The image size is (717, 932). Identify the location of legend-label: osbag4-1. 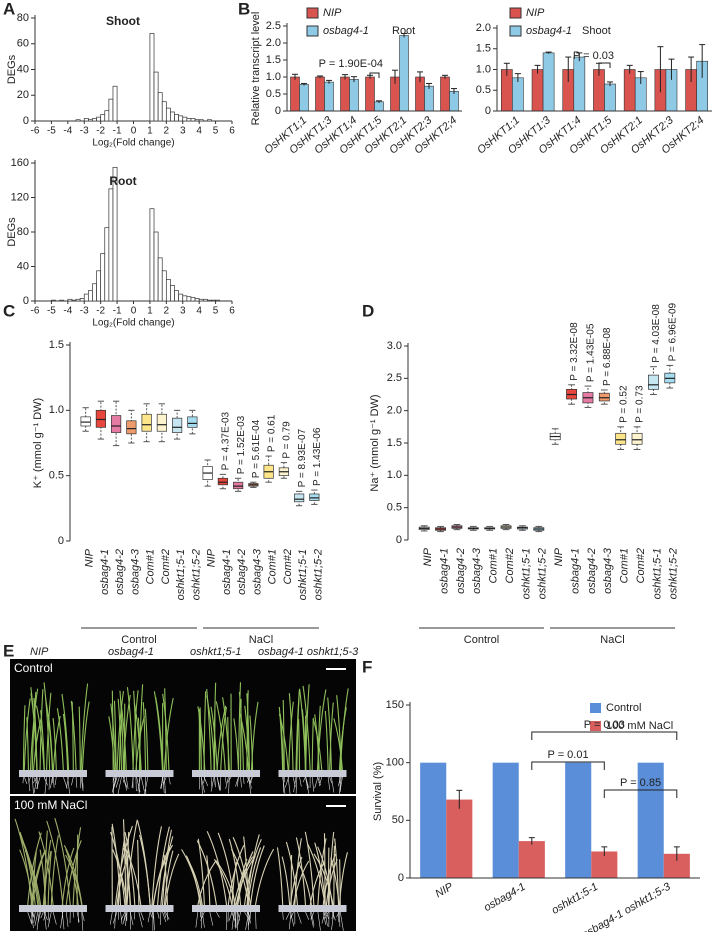
(549, 31).